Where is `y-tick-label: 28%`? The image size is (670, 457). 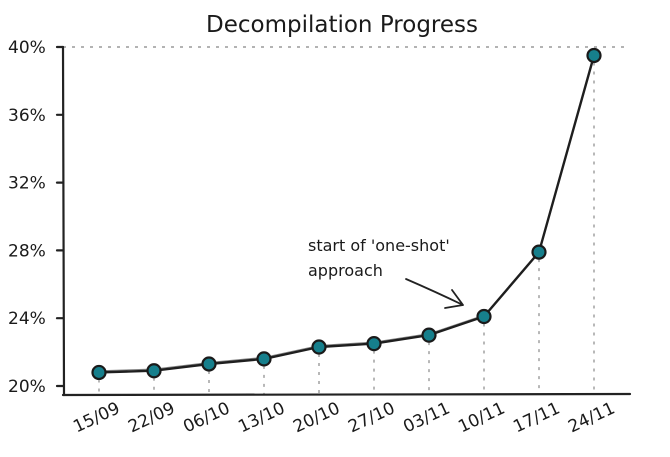
y-tick-label: 28% is located at coordinates (27, 251).